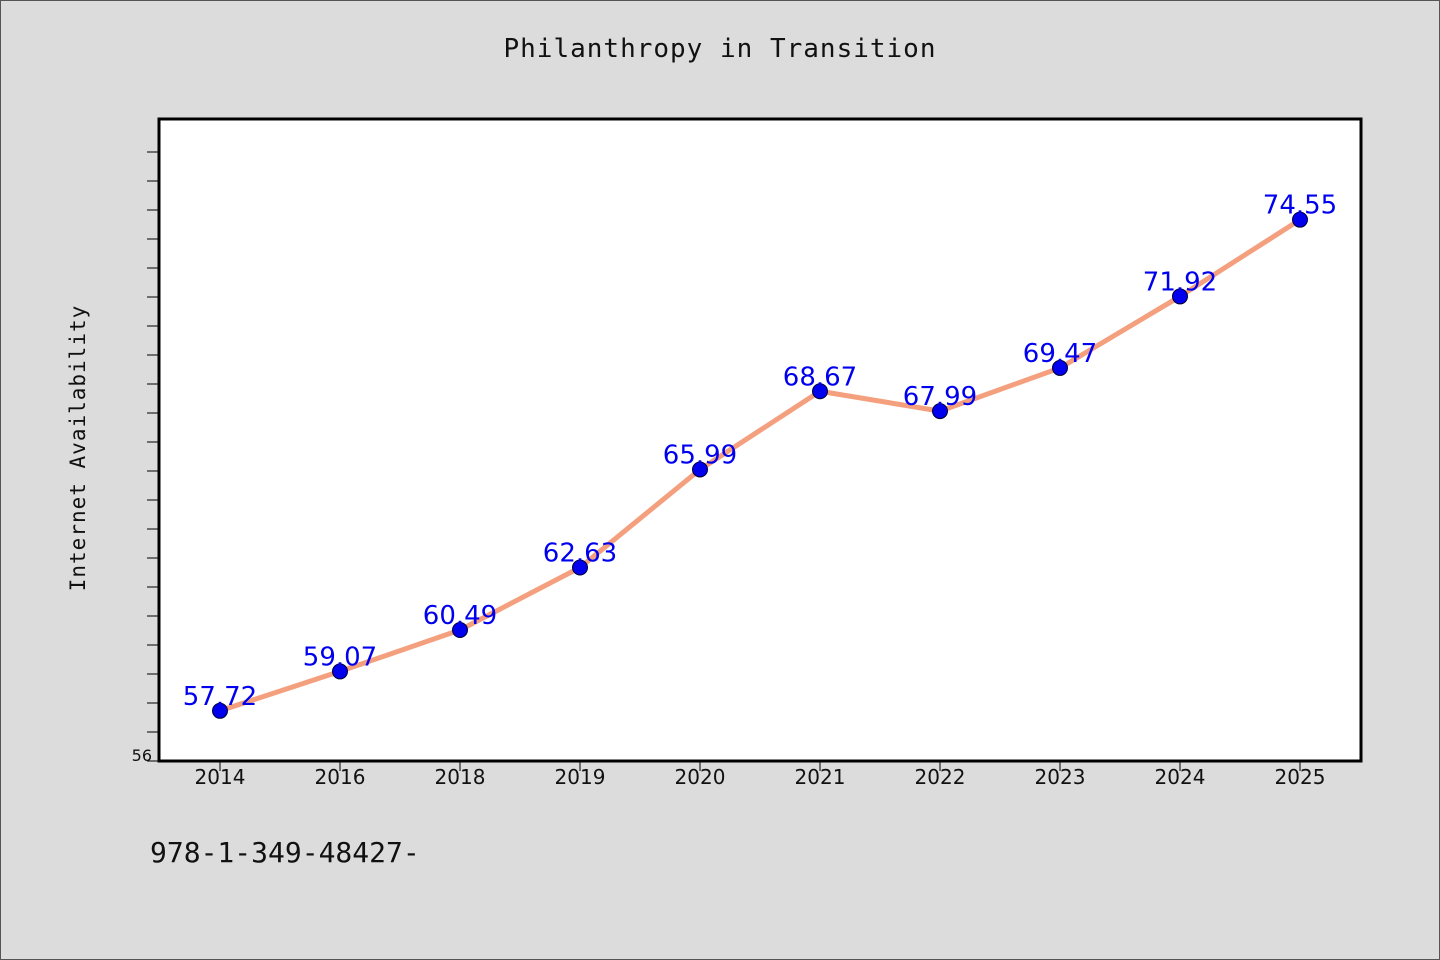 The image size is (1440, 960). Describe the element at coordinates (340, 657) in the screenshot. I see `data-label: 59.07` at that location.